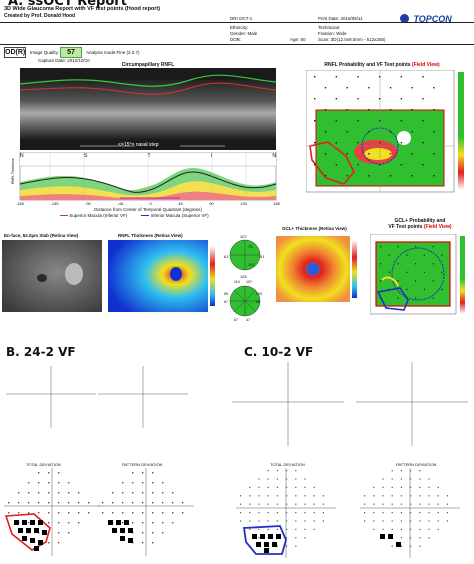 The width and height of the screenshot is (474, 564). I want to click on clock-value: 75, so click(250, 246).